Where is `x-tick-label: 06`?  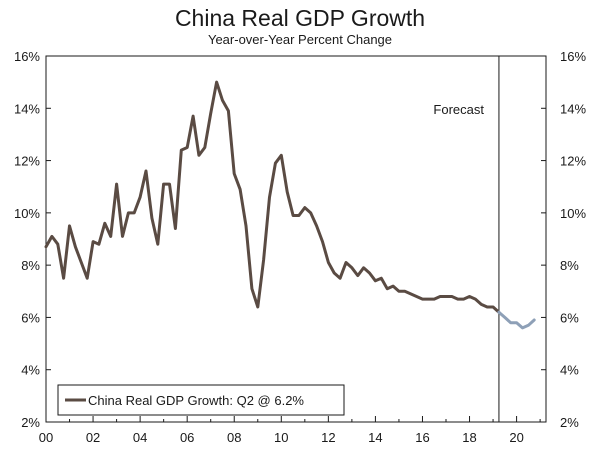 x-tick-label: 06 is located at coordinates (187, 437).